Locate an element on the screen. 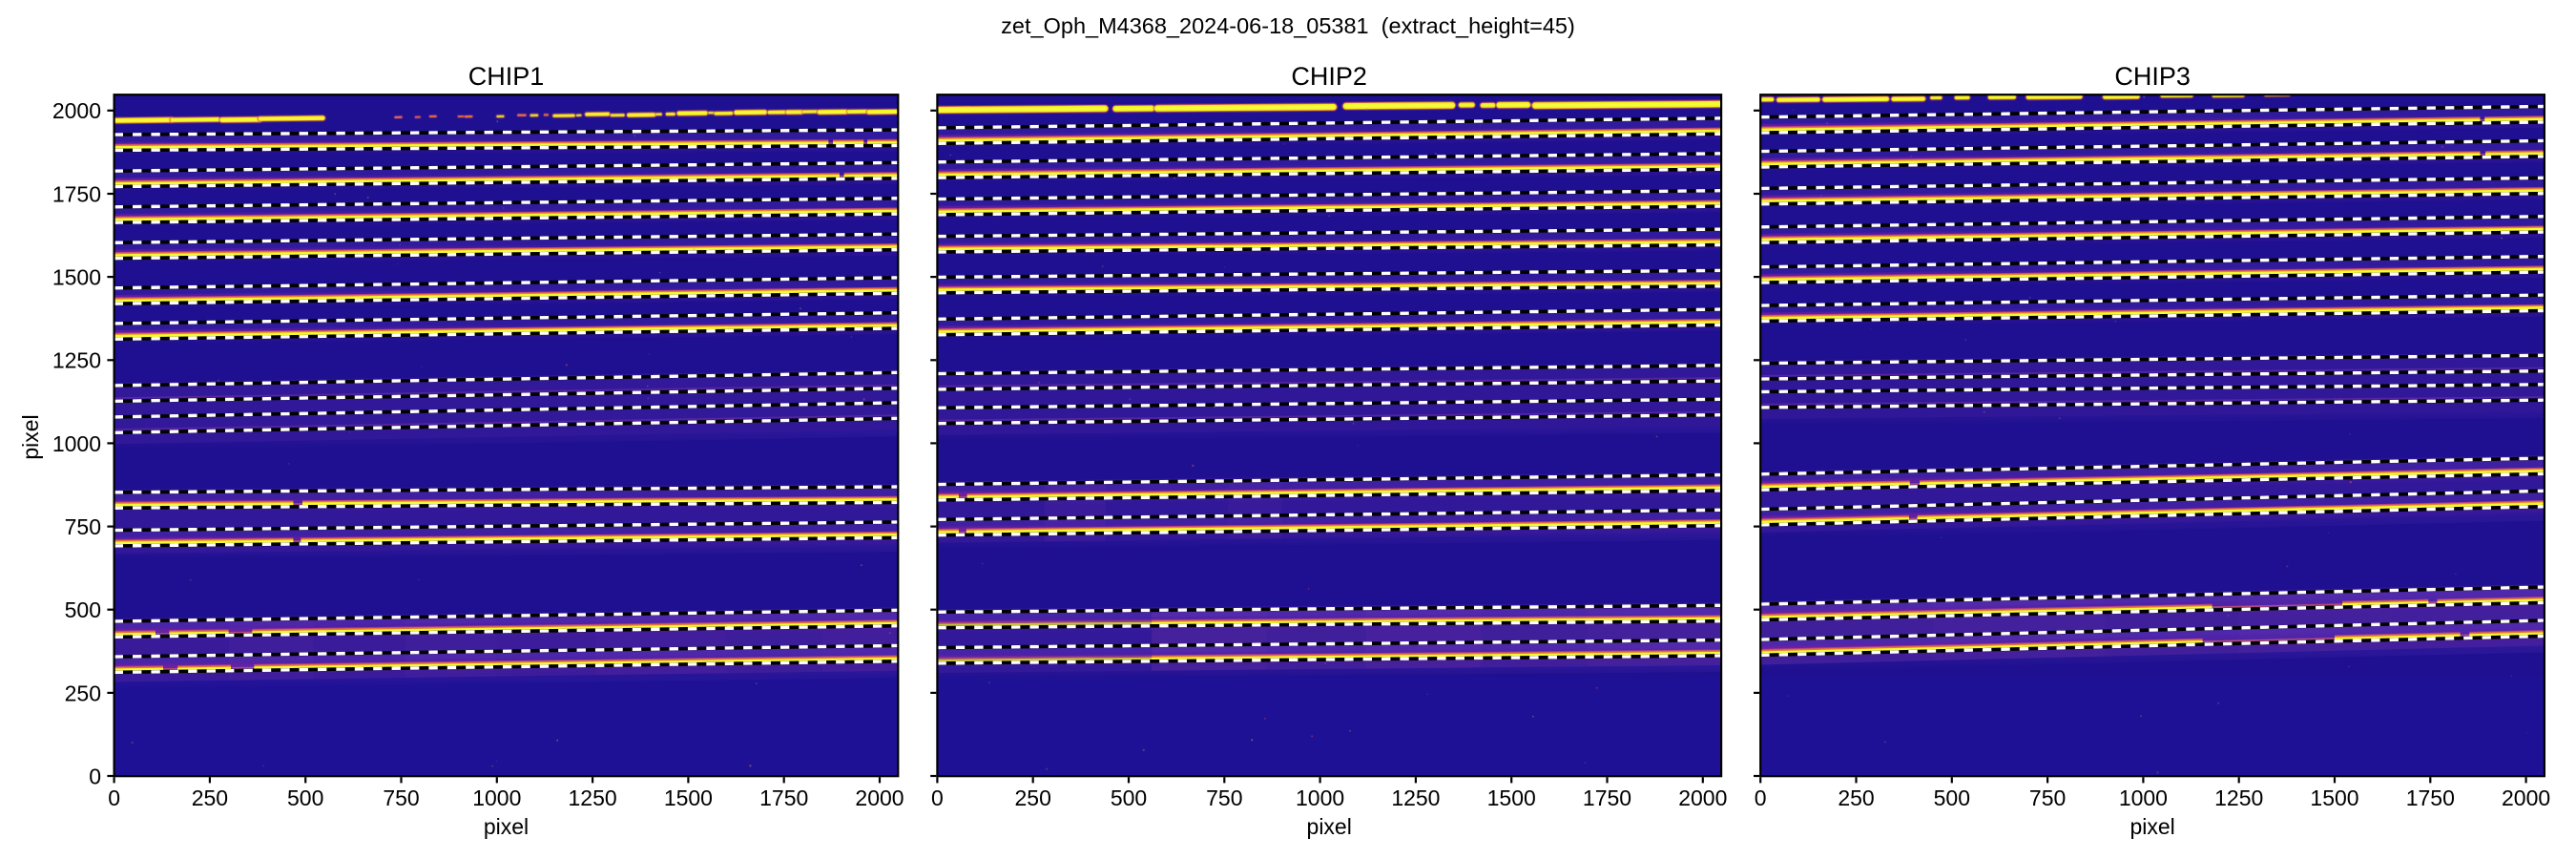  svg-text: CHIP3 is located at coordinates (2152, 76).